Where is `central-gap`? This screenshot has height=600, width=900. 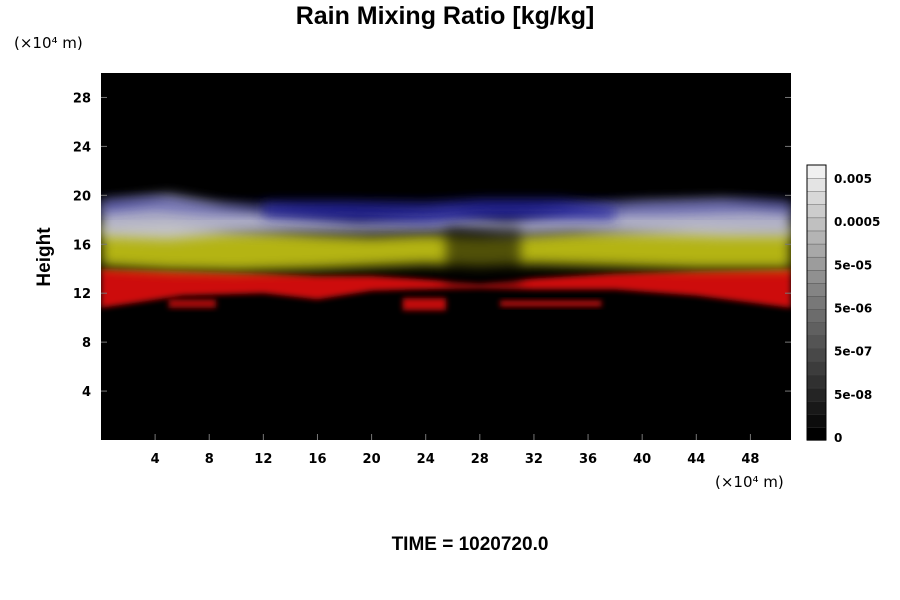
central-gap is located at coordinates (483, 256).